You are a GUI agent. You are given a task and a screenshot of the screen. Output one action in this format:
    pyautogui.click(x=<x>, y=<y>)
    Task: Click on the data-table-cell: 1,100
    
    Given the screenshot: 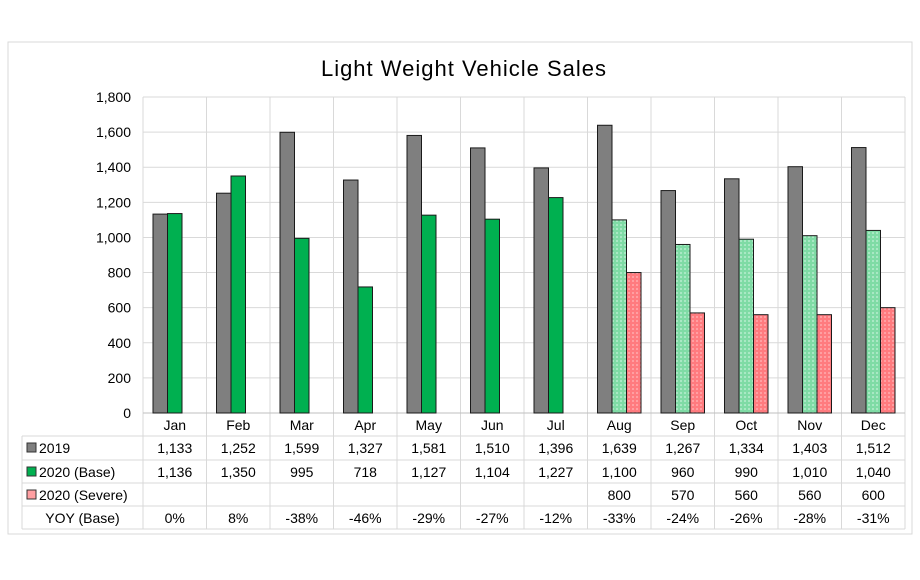 What is the action you would take?
    pyautogui.click(x=619, y=472)
    